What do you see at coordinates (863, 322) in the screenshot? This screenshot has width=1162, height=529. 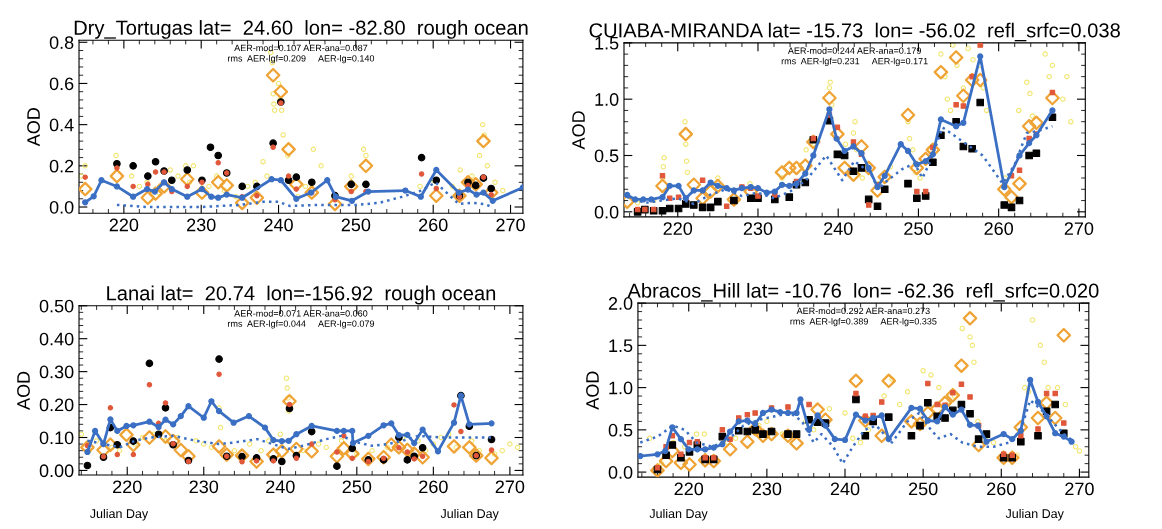 I see `annotation: rms AER-lgf=0.389 AER-lg=0.335` at bounding box center [863, 322].